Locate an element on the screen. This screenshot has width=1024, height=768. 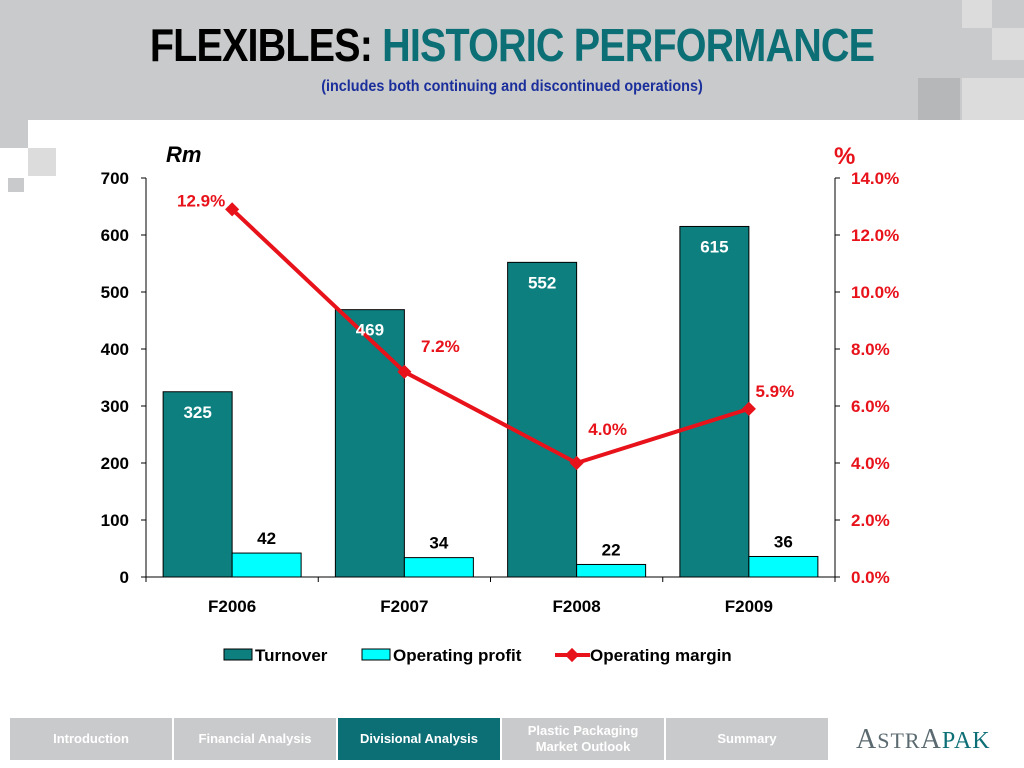
operating-profit-data-label: 42 is located at coordinates (266, 538).